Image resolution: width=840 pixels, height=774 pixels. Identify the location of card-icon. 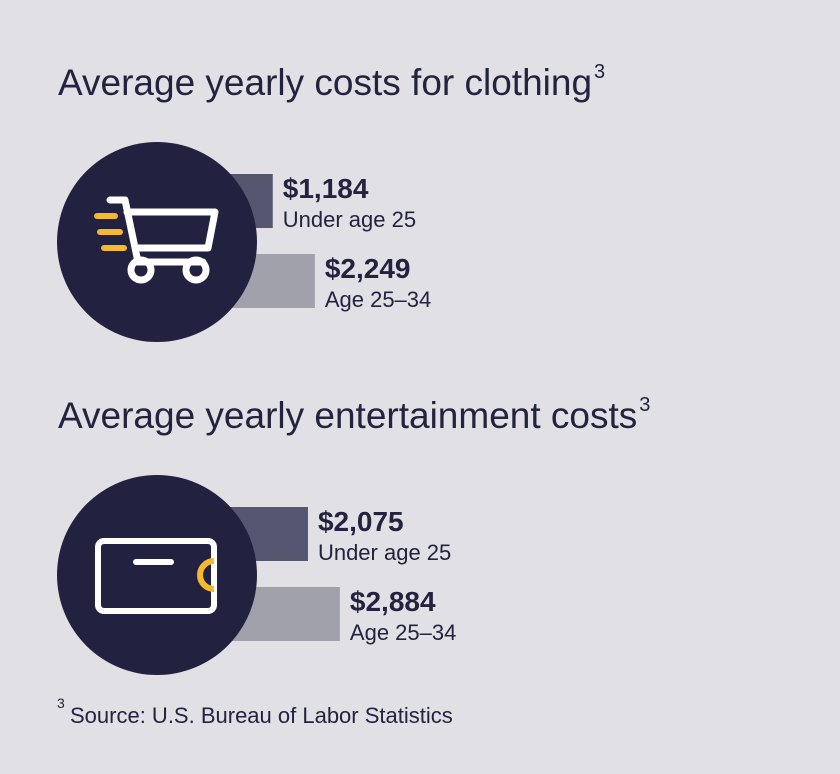
(156, 576).